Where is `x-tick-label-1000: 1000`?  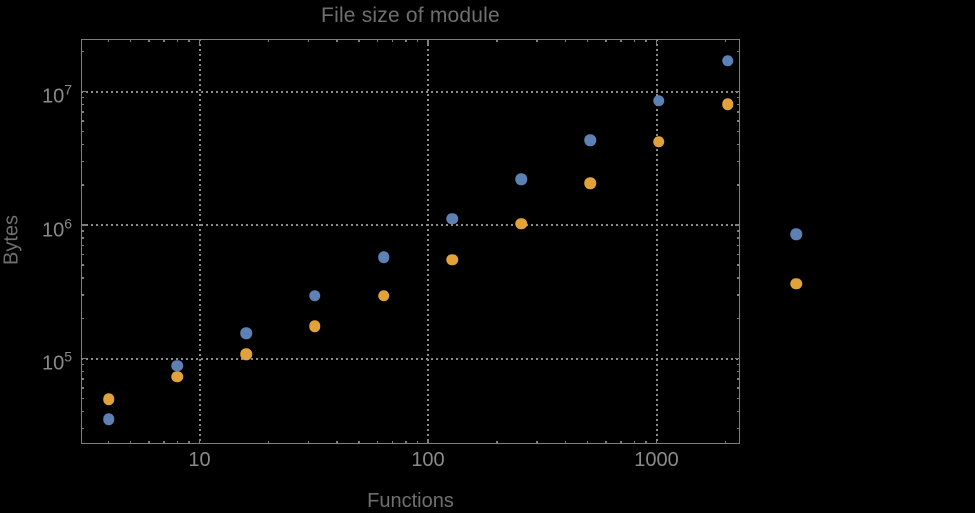 x-tick-label-1000: 1000 is located at coordinates (656, 460).